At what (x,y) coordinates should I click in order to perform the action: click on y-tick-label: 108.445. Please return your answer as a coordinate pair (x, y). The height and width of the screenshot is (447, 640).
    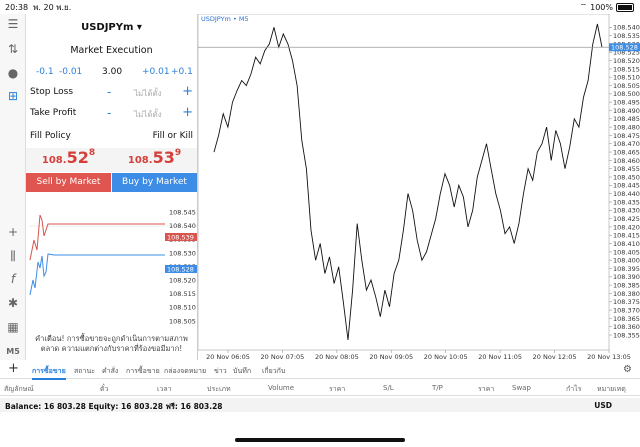
    Looking at the image, I should click on (626, 186).